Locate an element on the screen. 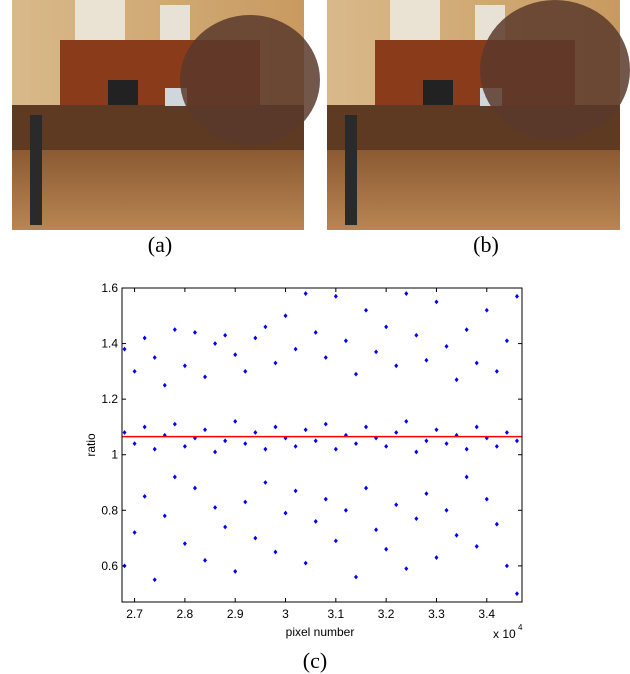  caption-c: (c) is located at coordinates (315, 660).